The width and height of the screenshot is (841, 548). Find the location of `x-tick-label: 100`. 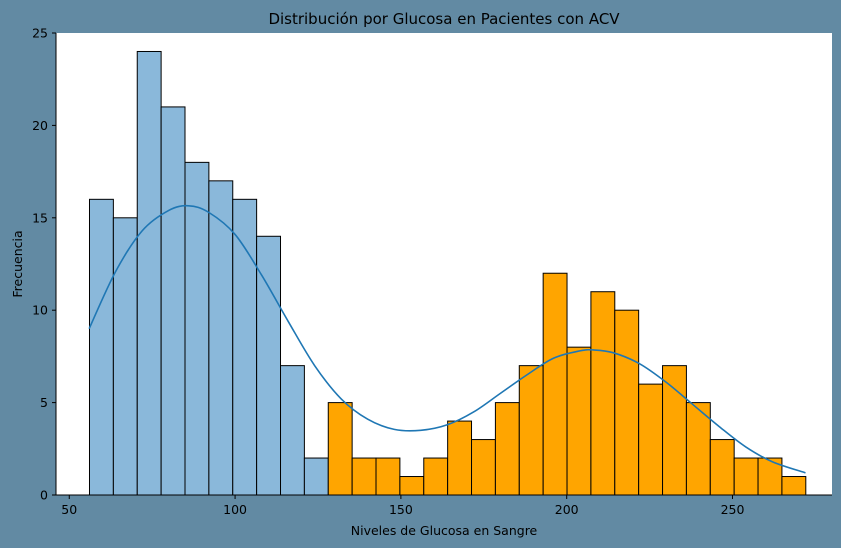

x-tick-label: 100 is located at coordinates (235, 509).